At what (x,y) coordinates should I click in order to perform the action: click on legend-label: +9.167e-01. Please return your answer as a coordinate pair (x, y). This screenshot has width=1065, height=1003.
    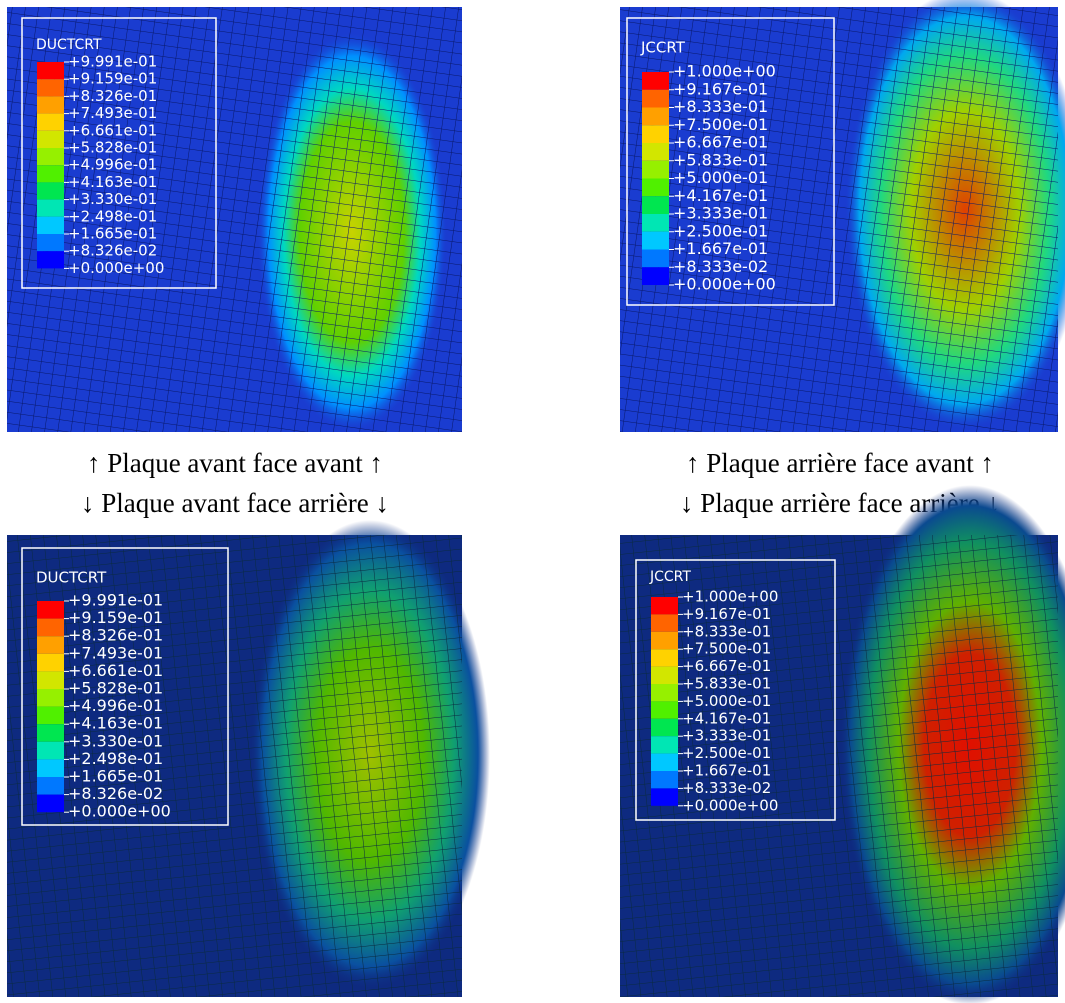
    Looking at the image, I should click on (726, 614).